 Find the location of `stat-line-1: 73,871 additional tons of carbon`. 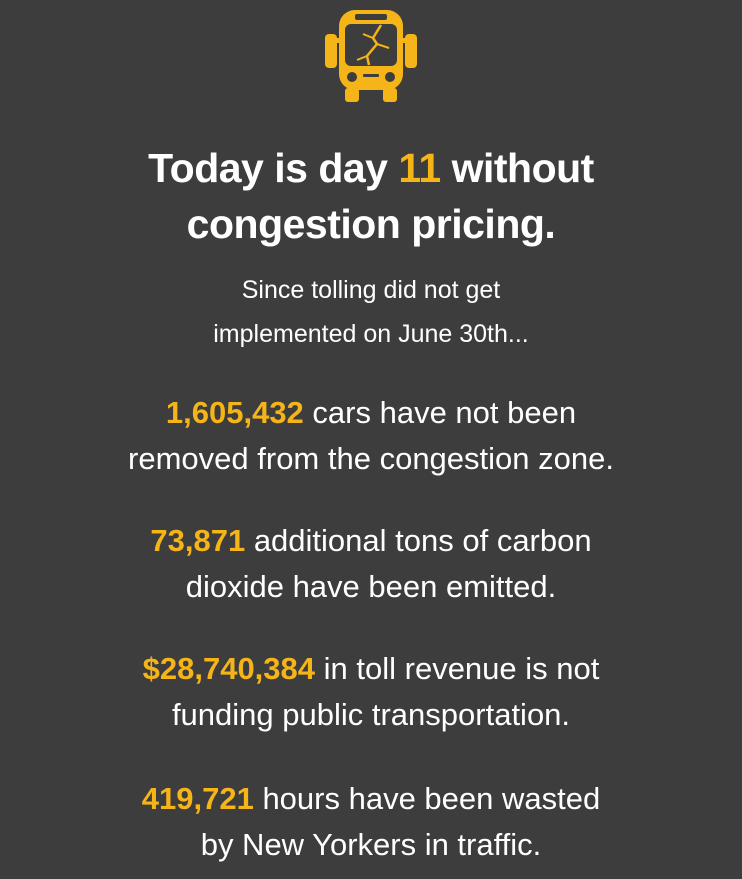

stat-line-1: 73,871 additional tons of carbon is located at coordinates (371, 541).